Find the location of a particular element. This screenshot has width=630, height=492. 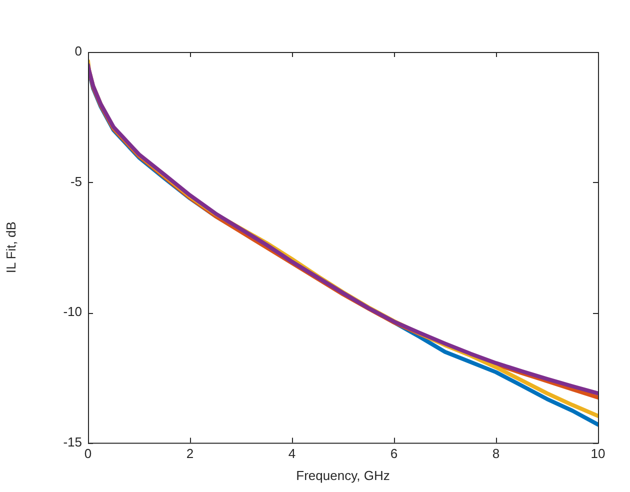

x-tick-label: 4 is located at coordinates (292, 454).